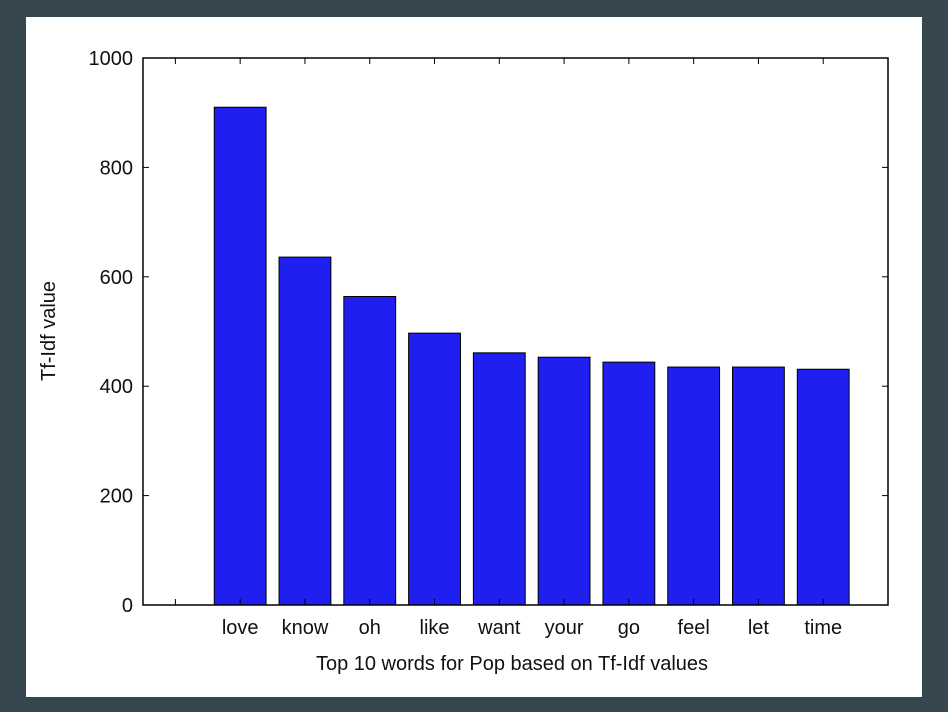 Image resolution: width=948 pixels, height=712 pixels. I want to click on y-tick-label-1000: 1000, so click(111, 59).